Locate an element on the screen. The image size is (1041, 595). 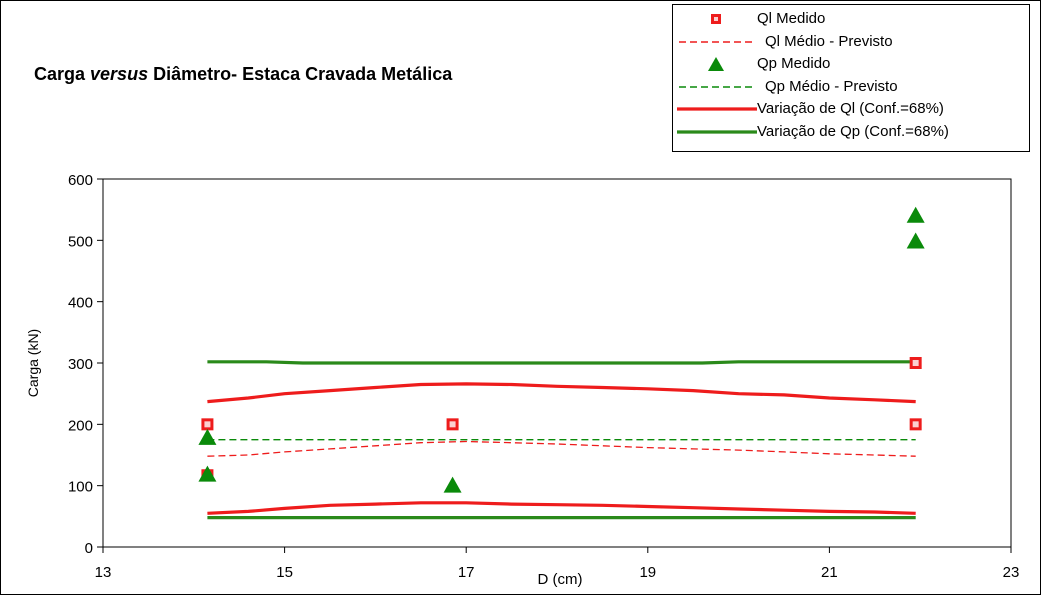
legend-item: Variação de Ql (Conf.=68%) is located at coordinates (851, 109).